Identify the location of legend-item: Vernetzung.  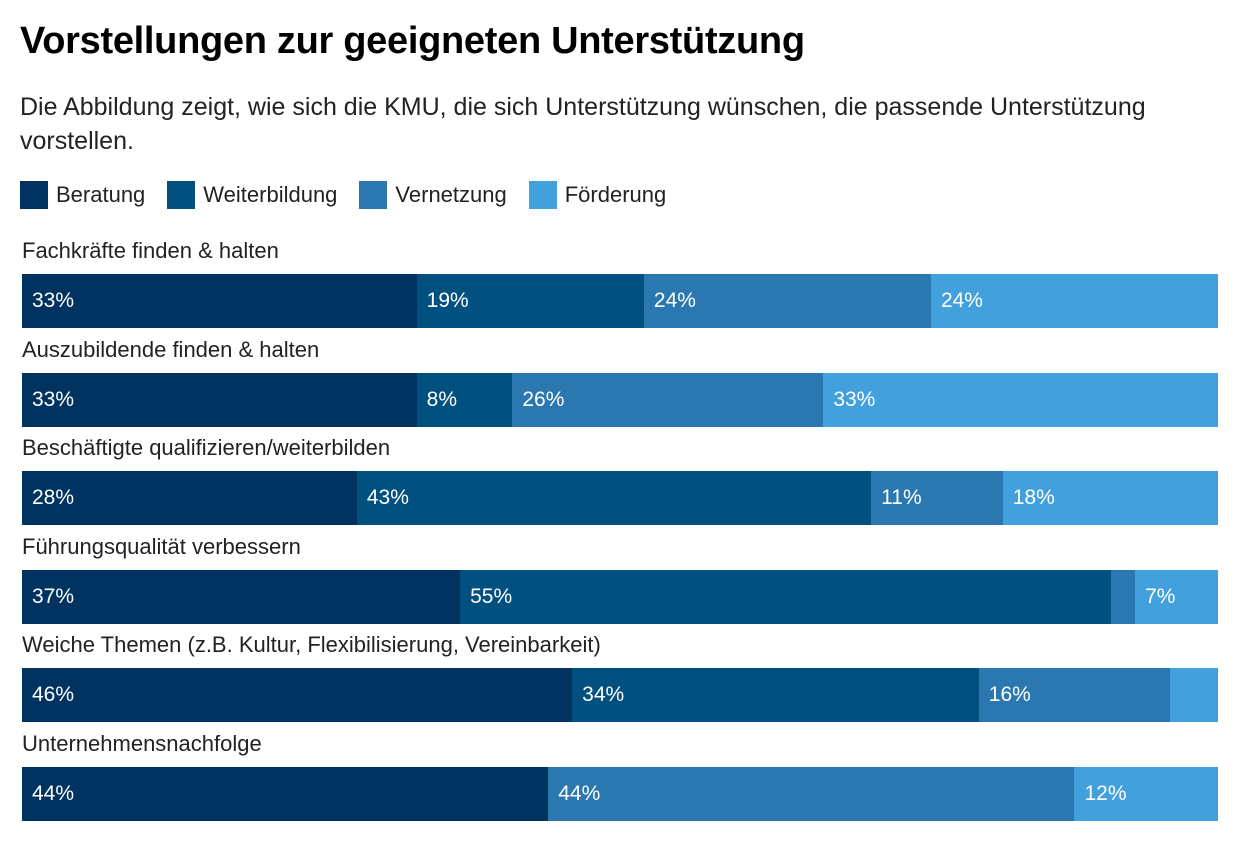
(433, 195).